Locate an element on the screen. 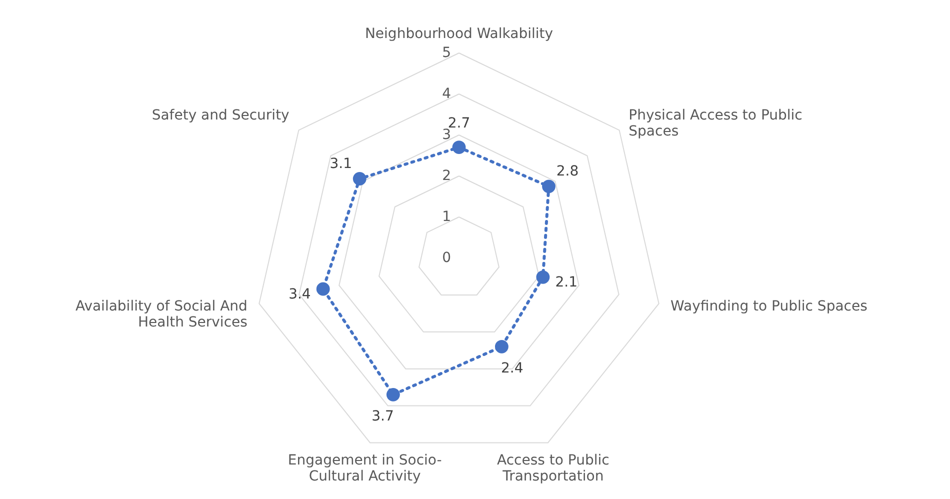  data-label: 3.7 is located at coordinates (383, 416).